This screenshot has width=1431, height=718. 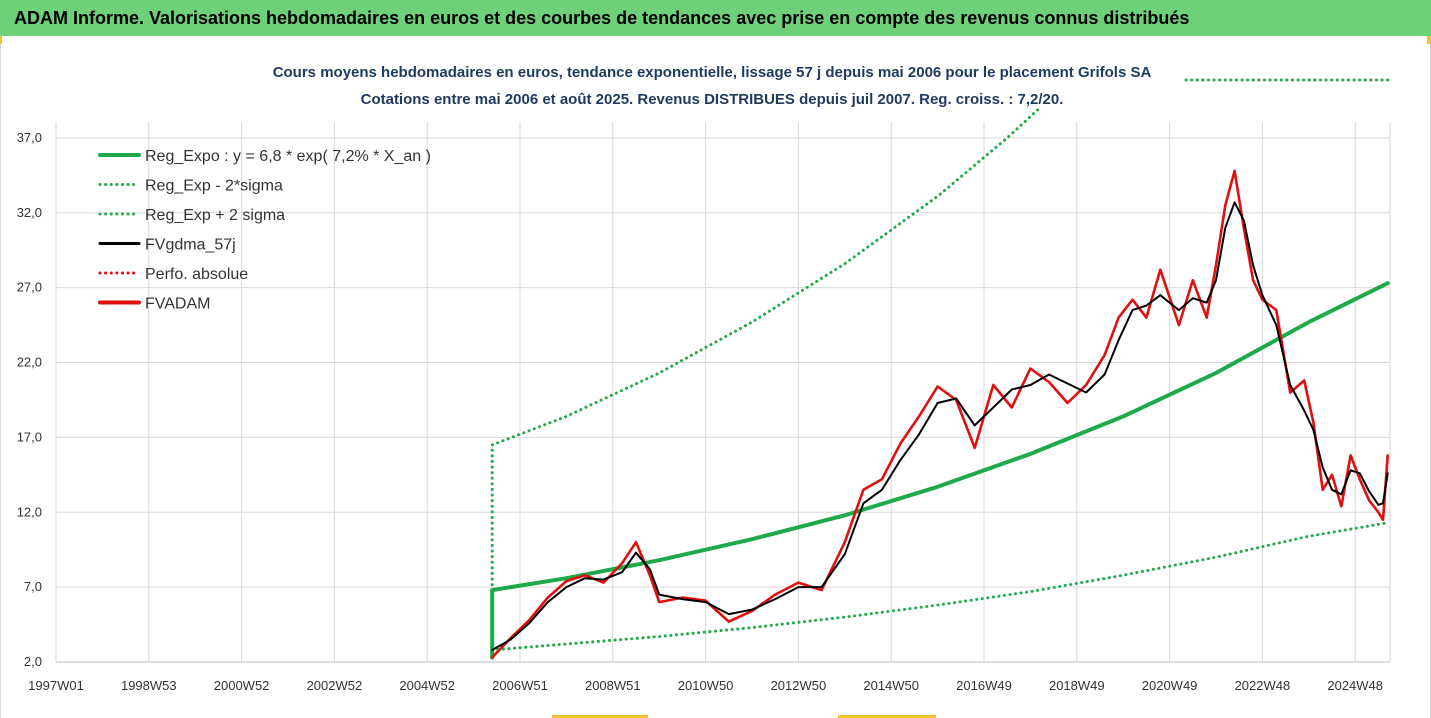 What do you see at coordinates (242, 685) in the screenshot?
I see `x-tick-label: 2000W52` at bounding box center [242, 685].